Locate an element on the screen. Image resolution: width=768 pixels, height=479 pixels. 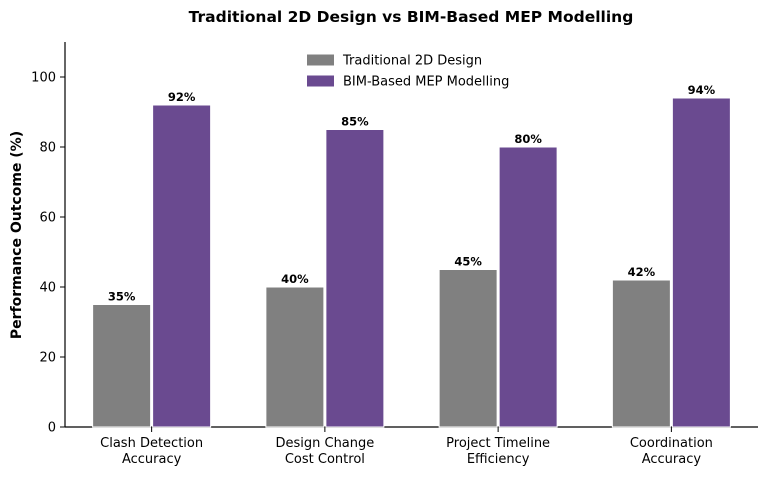
y-tick-label: 0 is located at coordinates (52, 428).